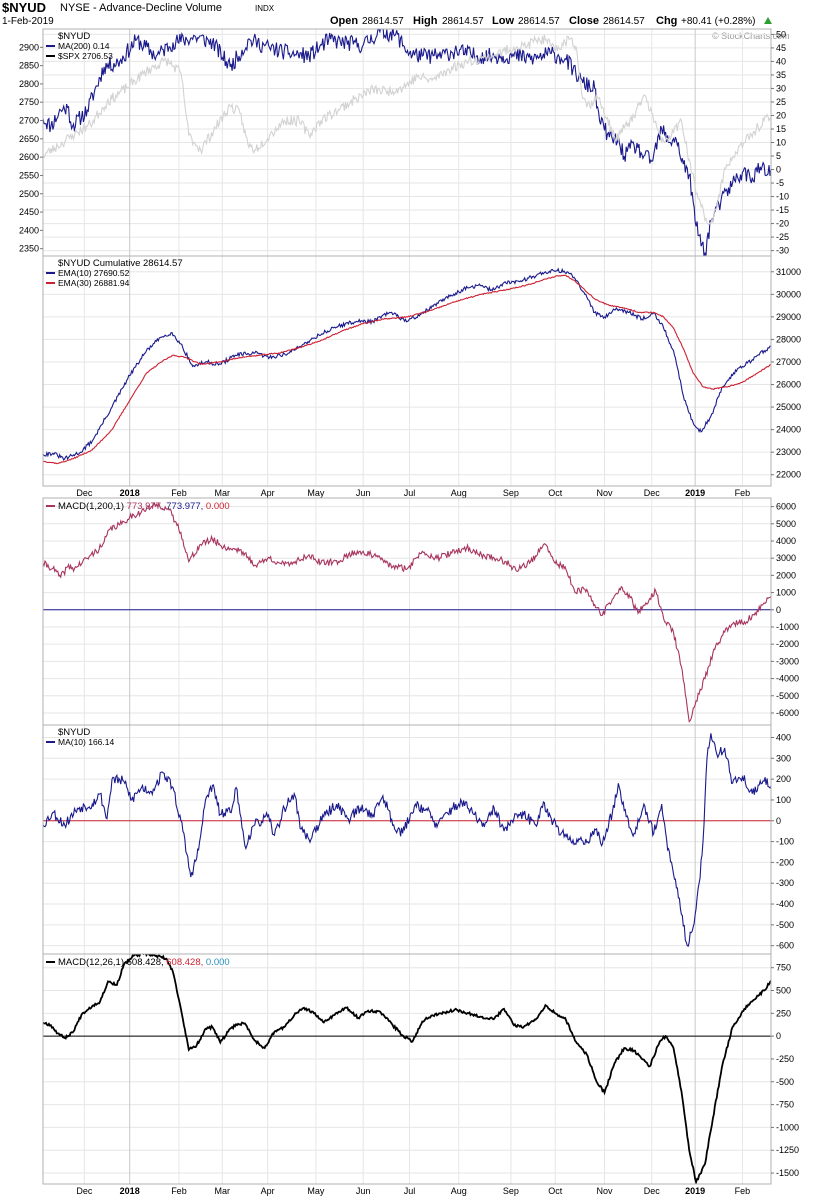 Image resolution: width=820 pixels, height=1200 pixels. Describe the element at coordinates (407, 369) in the screenshot. I see `series-line-ema-30-` at that location.